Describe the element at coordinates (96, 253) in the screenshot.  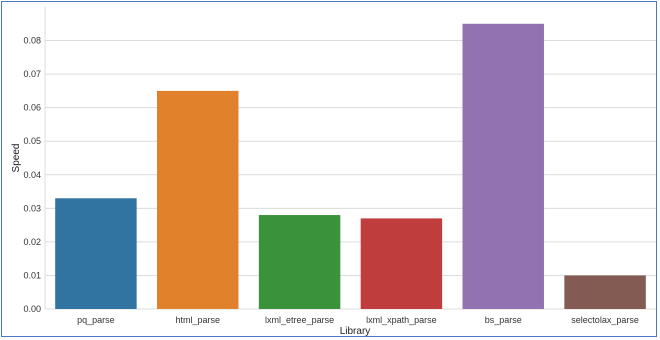
I see `bar-pq_parse` at that location.